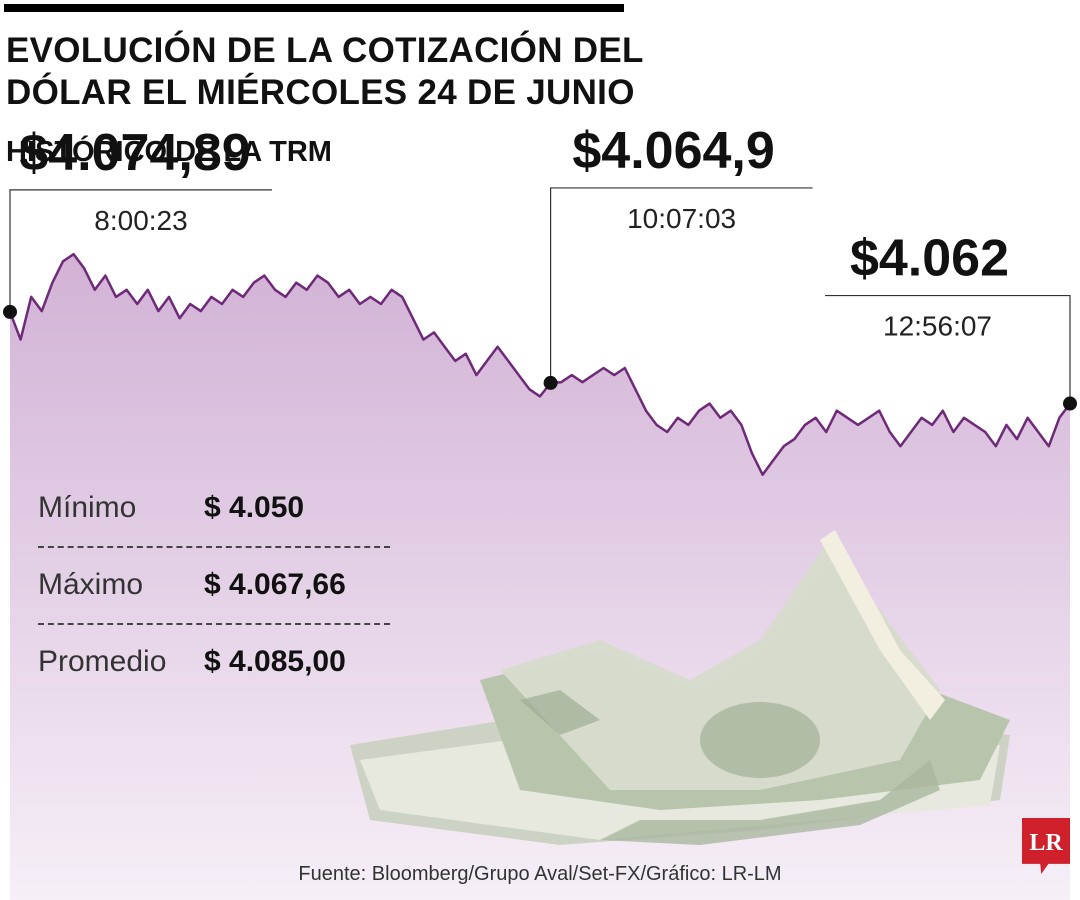 Image resolution: width=1080 pixels, height=900 pixels. I want to click on stat-value: $ 4.067,66, so click(275, 584).